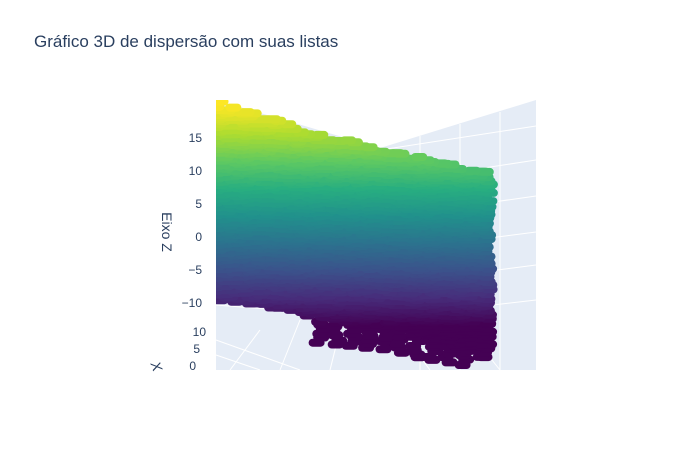 The width and height of the screenshot is (681, 450). Describe the element at coordinates (192, 220) in the screenshot. I see `z-axis-ticks: 15 10 5 0 −5 −10` at that location.